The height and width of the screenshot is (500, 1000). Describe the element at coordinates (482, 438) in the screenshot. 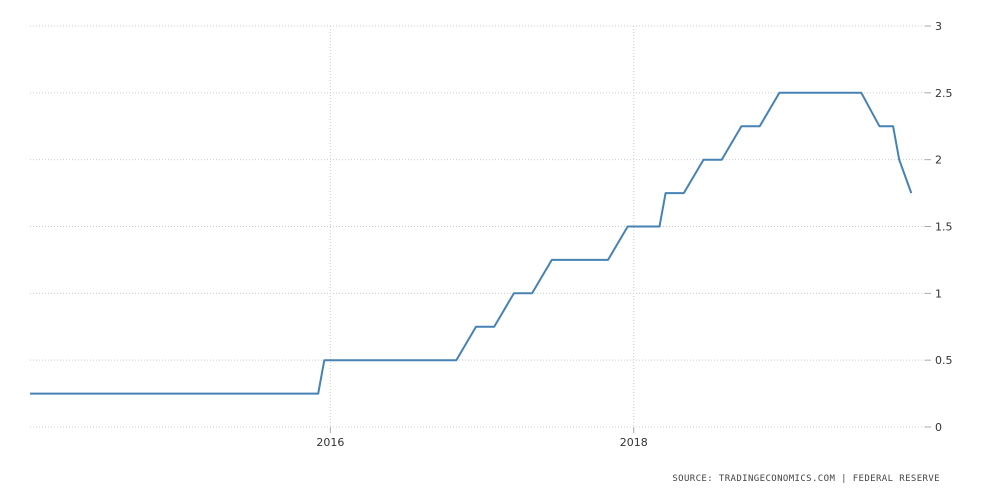

I see `x-axis: 2016 2018` at that location.